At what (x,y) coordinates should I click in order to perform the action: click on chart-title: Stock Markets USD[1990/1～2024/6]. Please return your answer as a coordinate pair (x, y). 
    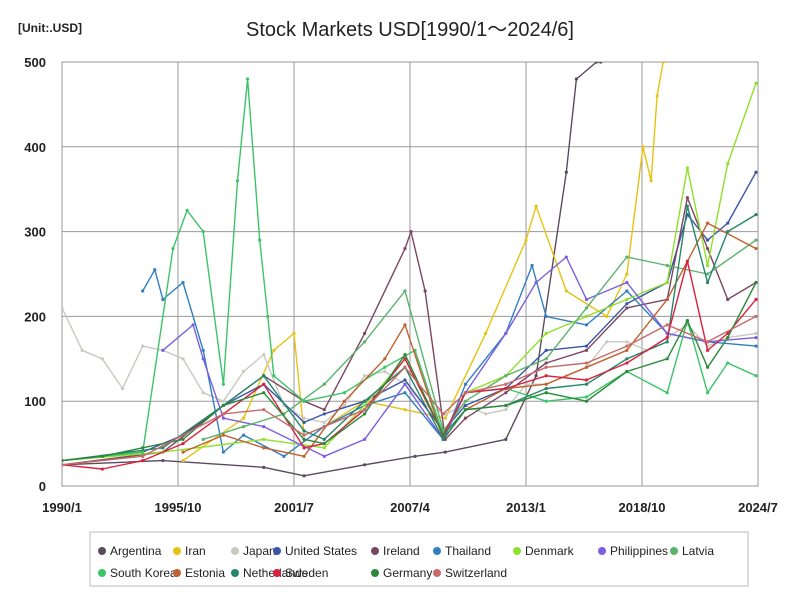
    Looking at the image, I should click on (410, 30).